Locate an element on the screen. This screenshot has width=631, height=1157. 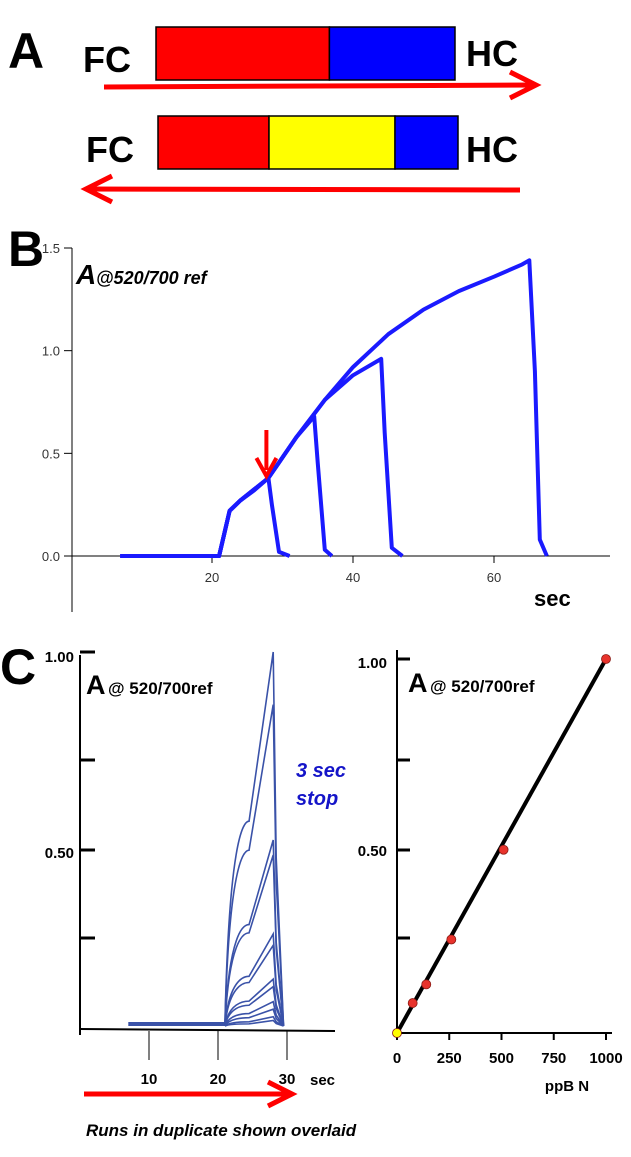
panel-c-left-xtick-label: 30 is located at coordinates (287, 1079).